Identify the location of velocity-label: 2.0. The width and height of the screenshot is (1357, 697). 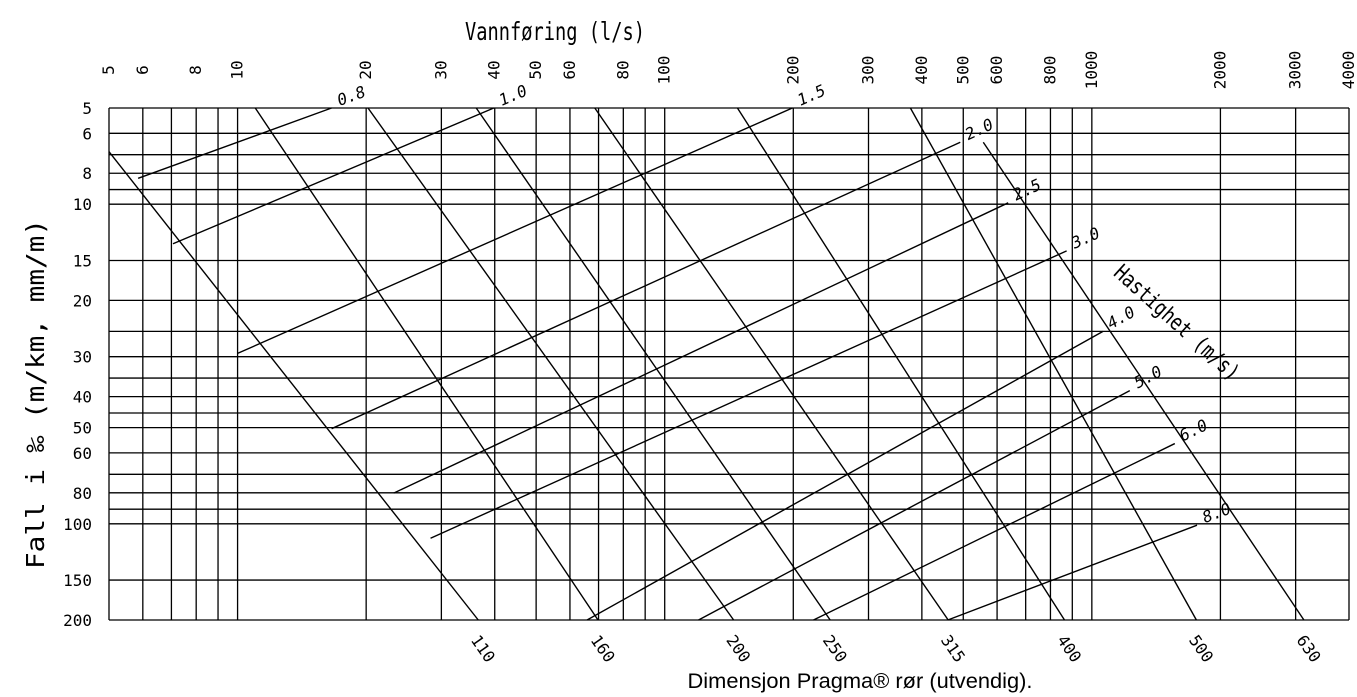
(979, 129).